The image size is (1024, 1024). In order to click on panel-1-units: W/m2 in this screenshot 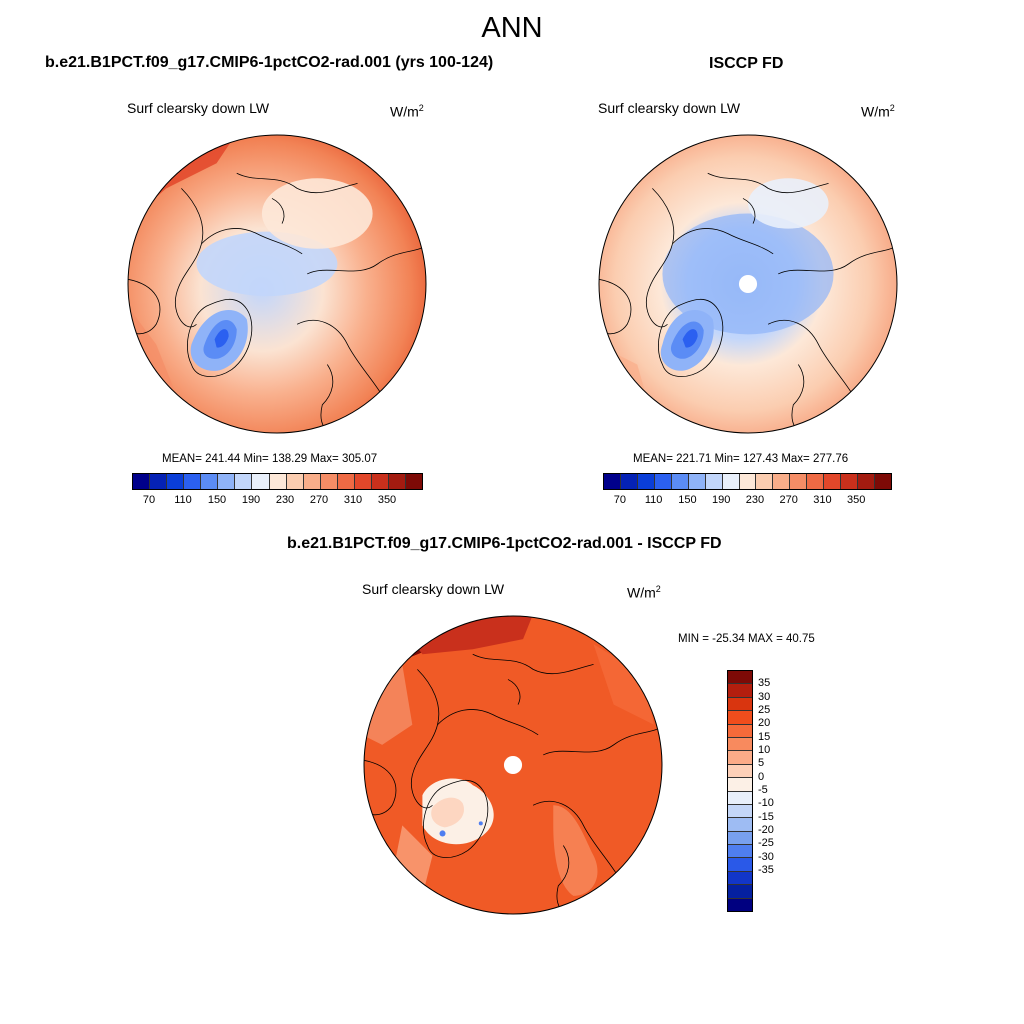, I will do `click(407, 111)`.